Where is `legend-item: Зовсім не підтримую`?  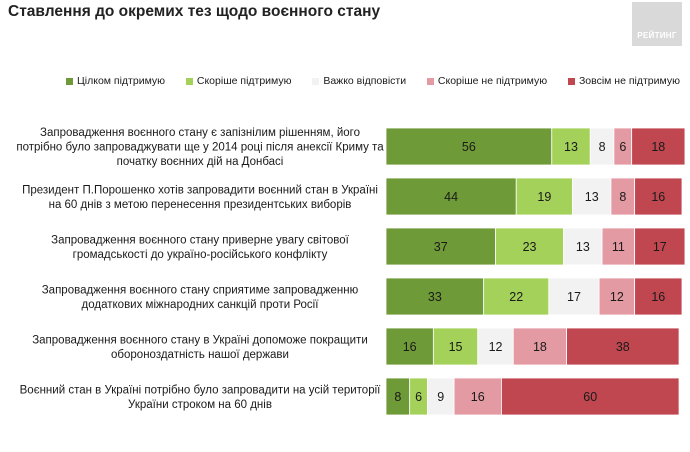 legend-item: Зовсім не підтримую is located at coordinates (623, 81).